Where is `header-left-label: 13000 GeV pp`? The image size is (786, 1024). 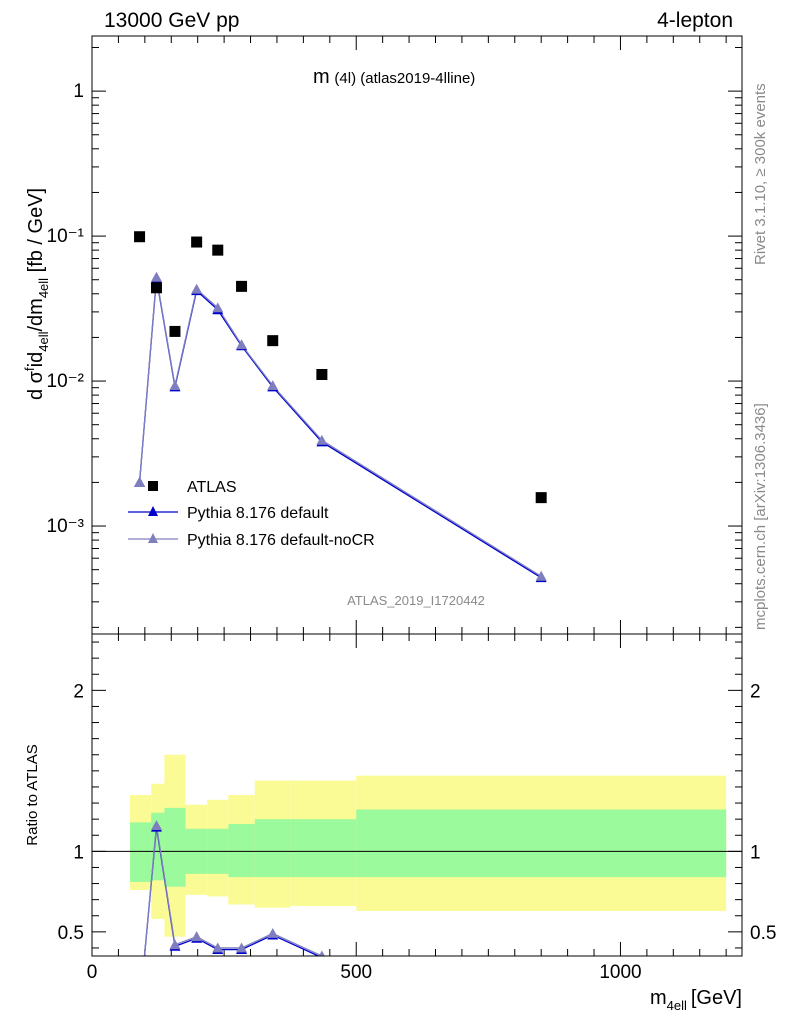
header-left-label: 13000 GeV pp is located at coordinates (171, 20).